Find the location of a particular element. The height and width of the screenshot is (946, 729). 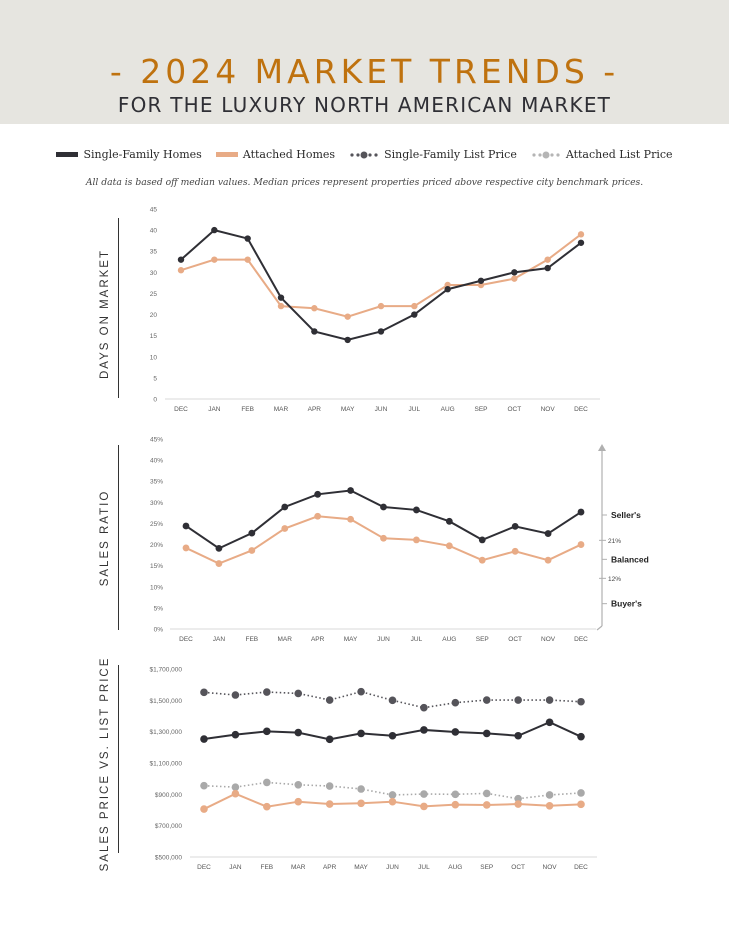

legend-label: Single-Family Homes is located at coordinates (142, 154).